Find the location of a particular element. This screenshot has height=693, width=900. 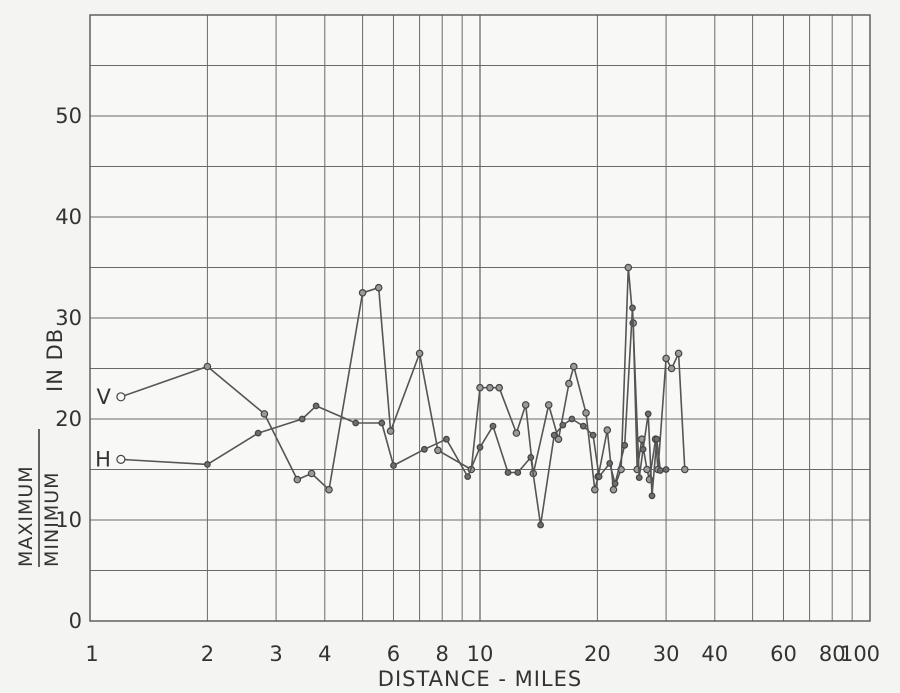

y-axis-label: MAXIMUM MINIMUM IN DB is located at coordinates (41, 447).